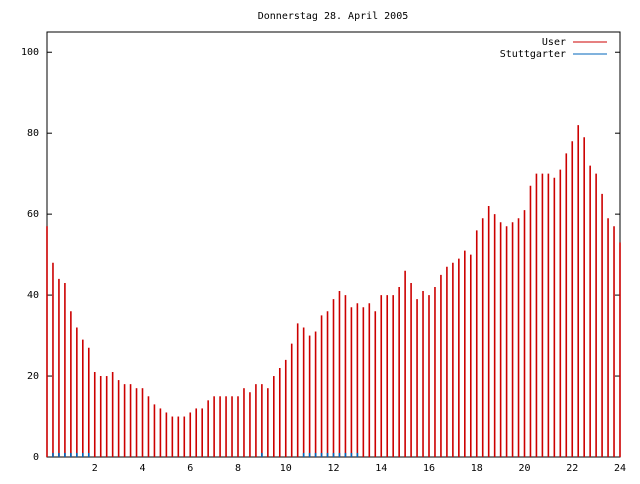 Image resolution: width=640 pixels, height=484 pixels. Describe the element at coordinates (33, 376) in the screenshot. I see `y-tick-label: 20` at that location.